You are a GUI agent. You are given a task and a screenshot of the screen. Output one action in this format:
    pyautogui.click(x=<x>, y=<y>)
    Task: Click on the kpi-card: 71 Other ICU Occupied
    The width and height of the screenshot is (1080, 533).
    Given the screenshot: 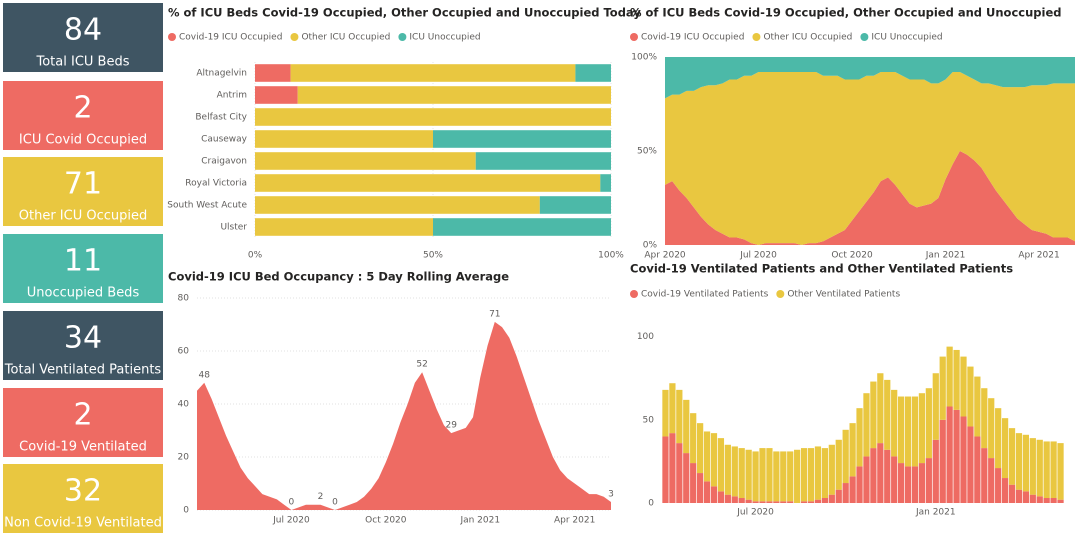 What is the action you would take?
    pyautogui.click(x=83, y=191)
    